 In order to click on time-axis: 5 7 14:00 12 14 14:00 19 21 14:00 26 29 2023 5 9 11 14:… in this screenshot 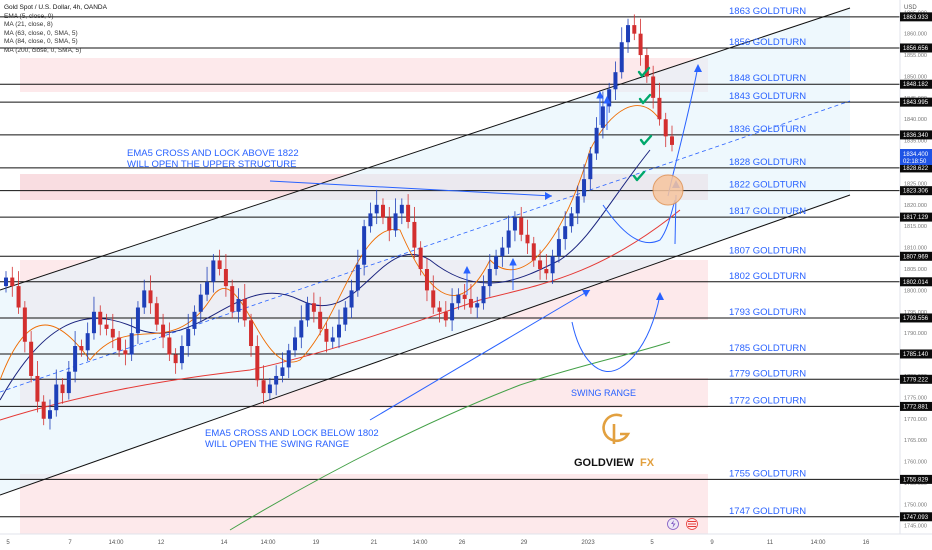, I will do `click(466, 541)`.